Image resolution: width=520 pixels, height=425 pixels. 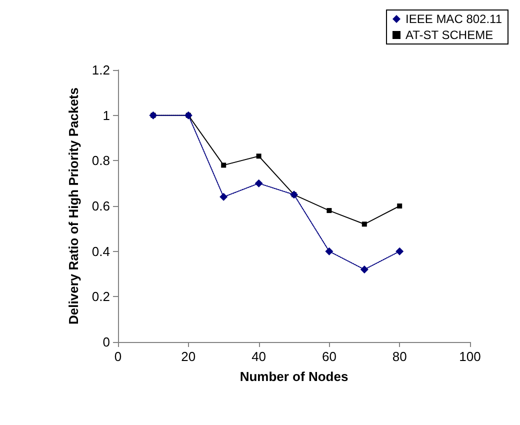 What do you see at coordinates (106, 342) in the screenshot?
I see `y-tick-label: 0` at bounding box center [106, 342].